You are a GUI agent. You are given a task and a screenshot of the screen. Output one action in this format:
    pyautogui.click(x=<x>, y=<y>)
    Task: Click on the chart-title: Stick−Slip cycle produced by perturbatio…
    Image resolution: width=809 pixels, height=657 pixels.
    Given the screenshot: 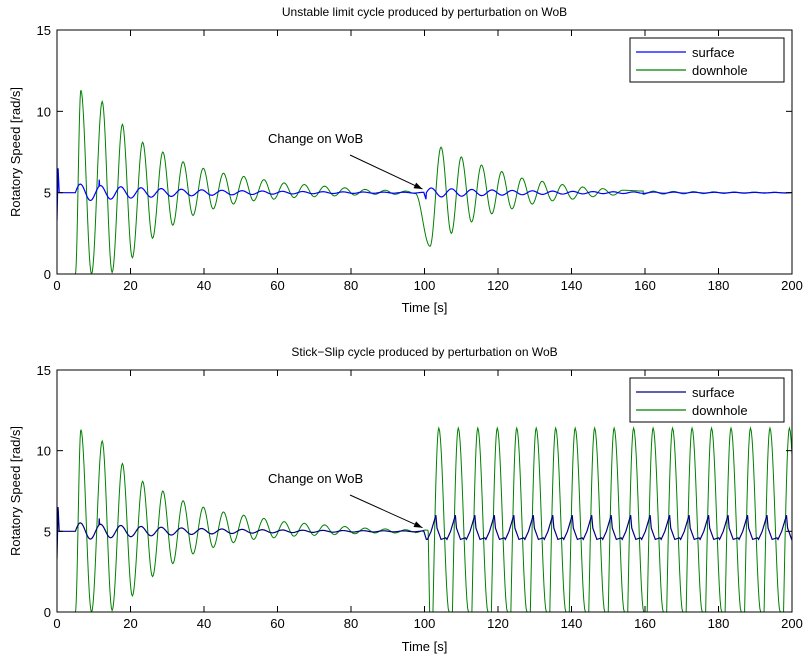 What is the action you would take?
    pyautogui.click(x=424, y=352)
    